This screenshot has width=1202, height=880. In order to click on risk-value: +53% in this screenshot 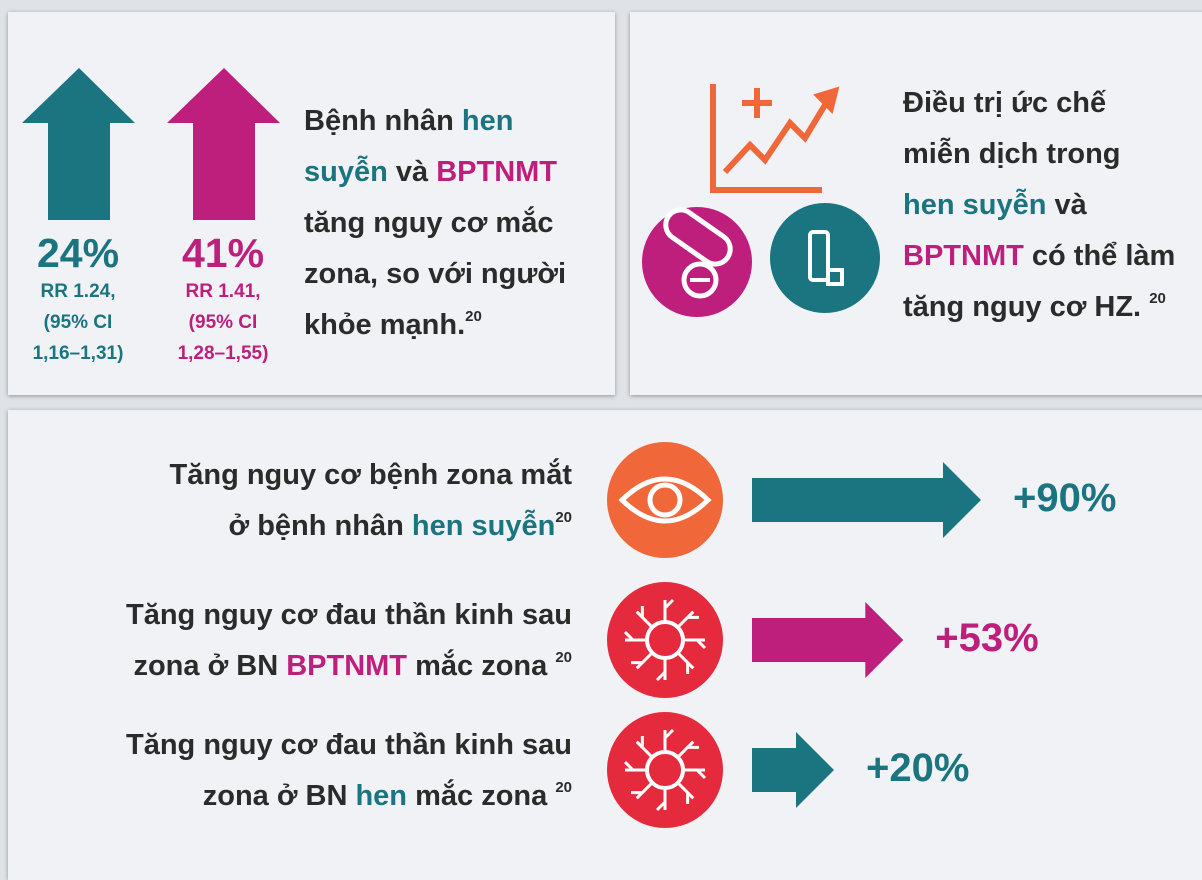, I will do `click(987, 638)`.